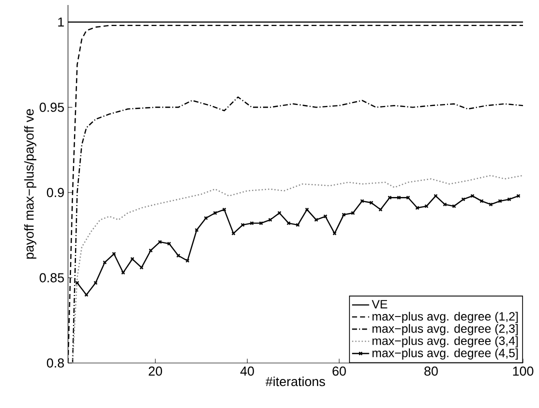 The width and height of the screenshot is (539, 408). I want to click on legend-label: max−plus avg. degree (1,2], so click(445, 318).